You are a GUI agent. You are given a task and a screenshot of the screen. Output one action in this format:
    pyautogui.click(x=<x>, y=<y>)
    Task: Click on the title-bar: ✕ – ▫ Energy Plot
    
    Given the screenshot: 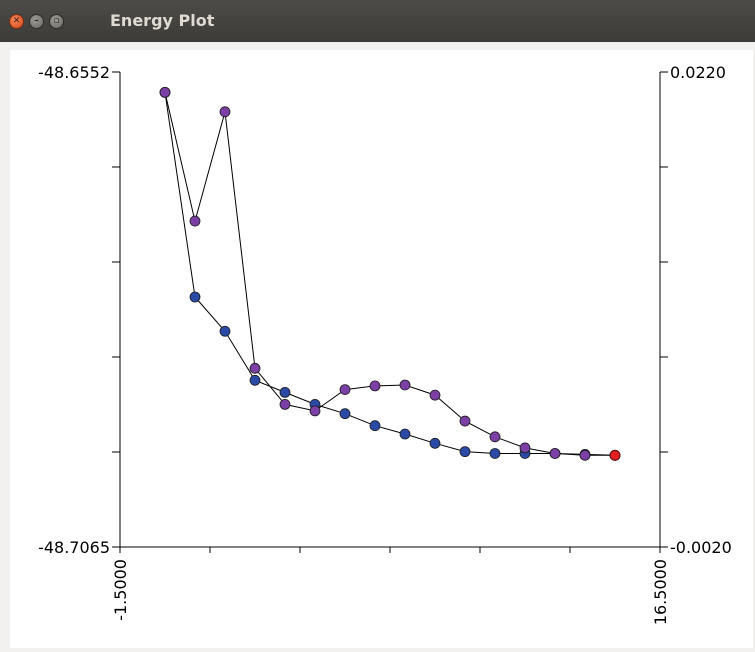 What is the action you would take?
    pyautogui.click(x=377, y=21)
    